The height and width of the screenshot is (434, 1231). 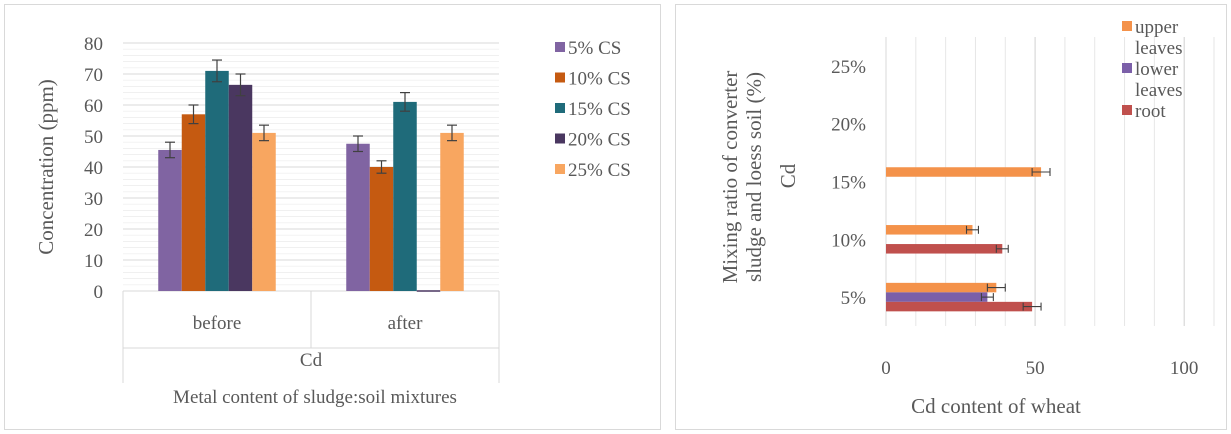 I want to click on y-tick-label: 60, so click(x=93, y=106).